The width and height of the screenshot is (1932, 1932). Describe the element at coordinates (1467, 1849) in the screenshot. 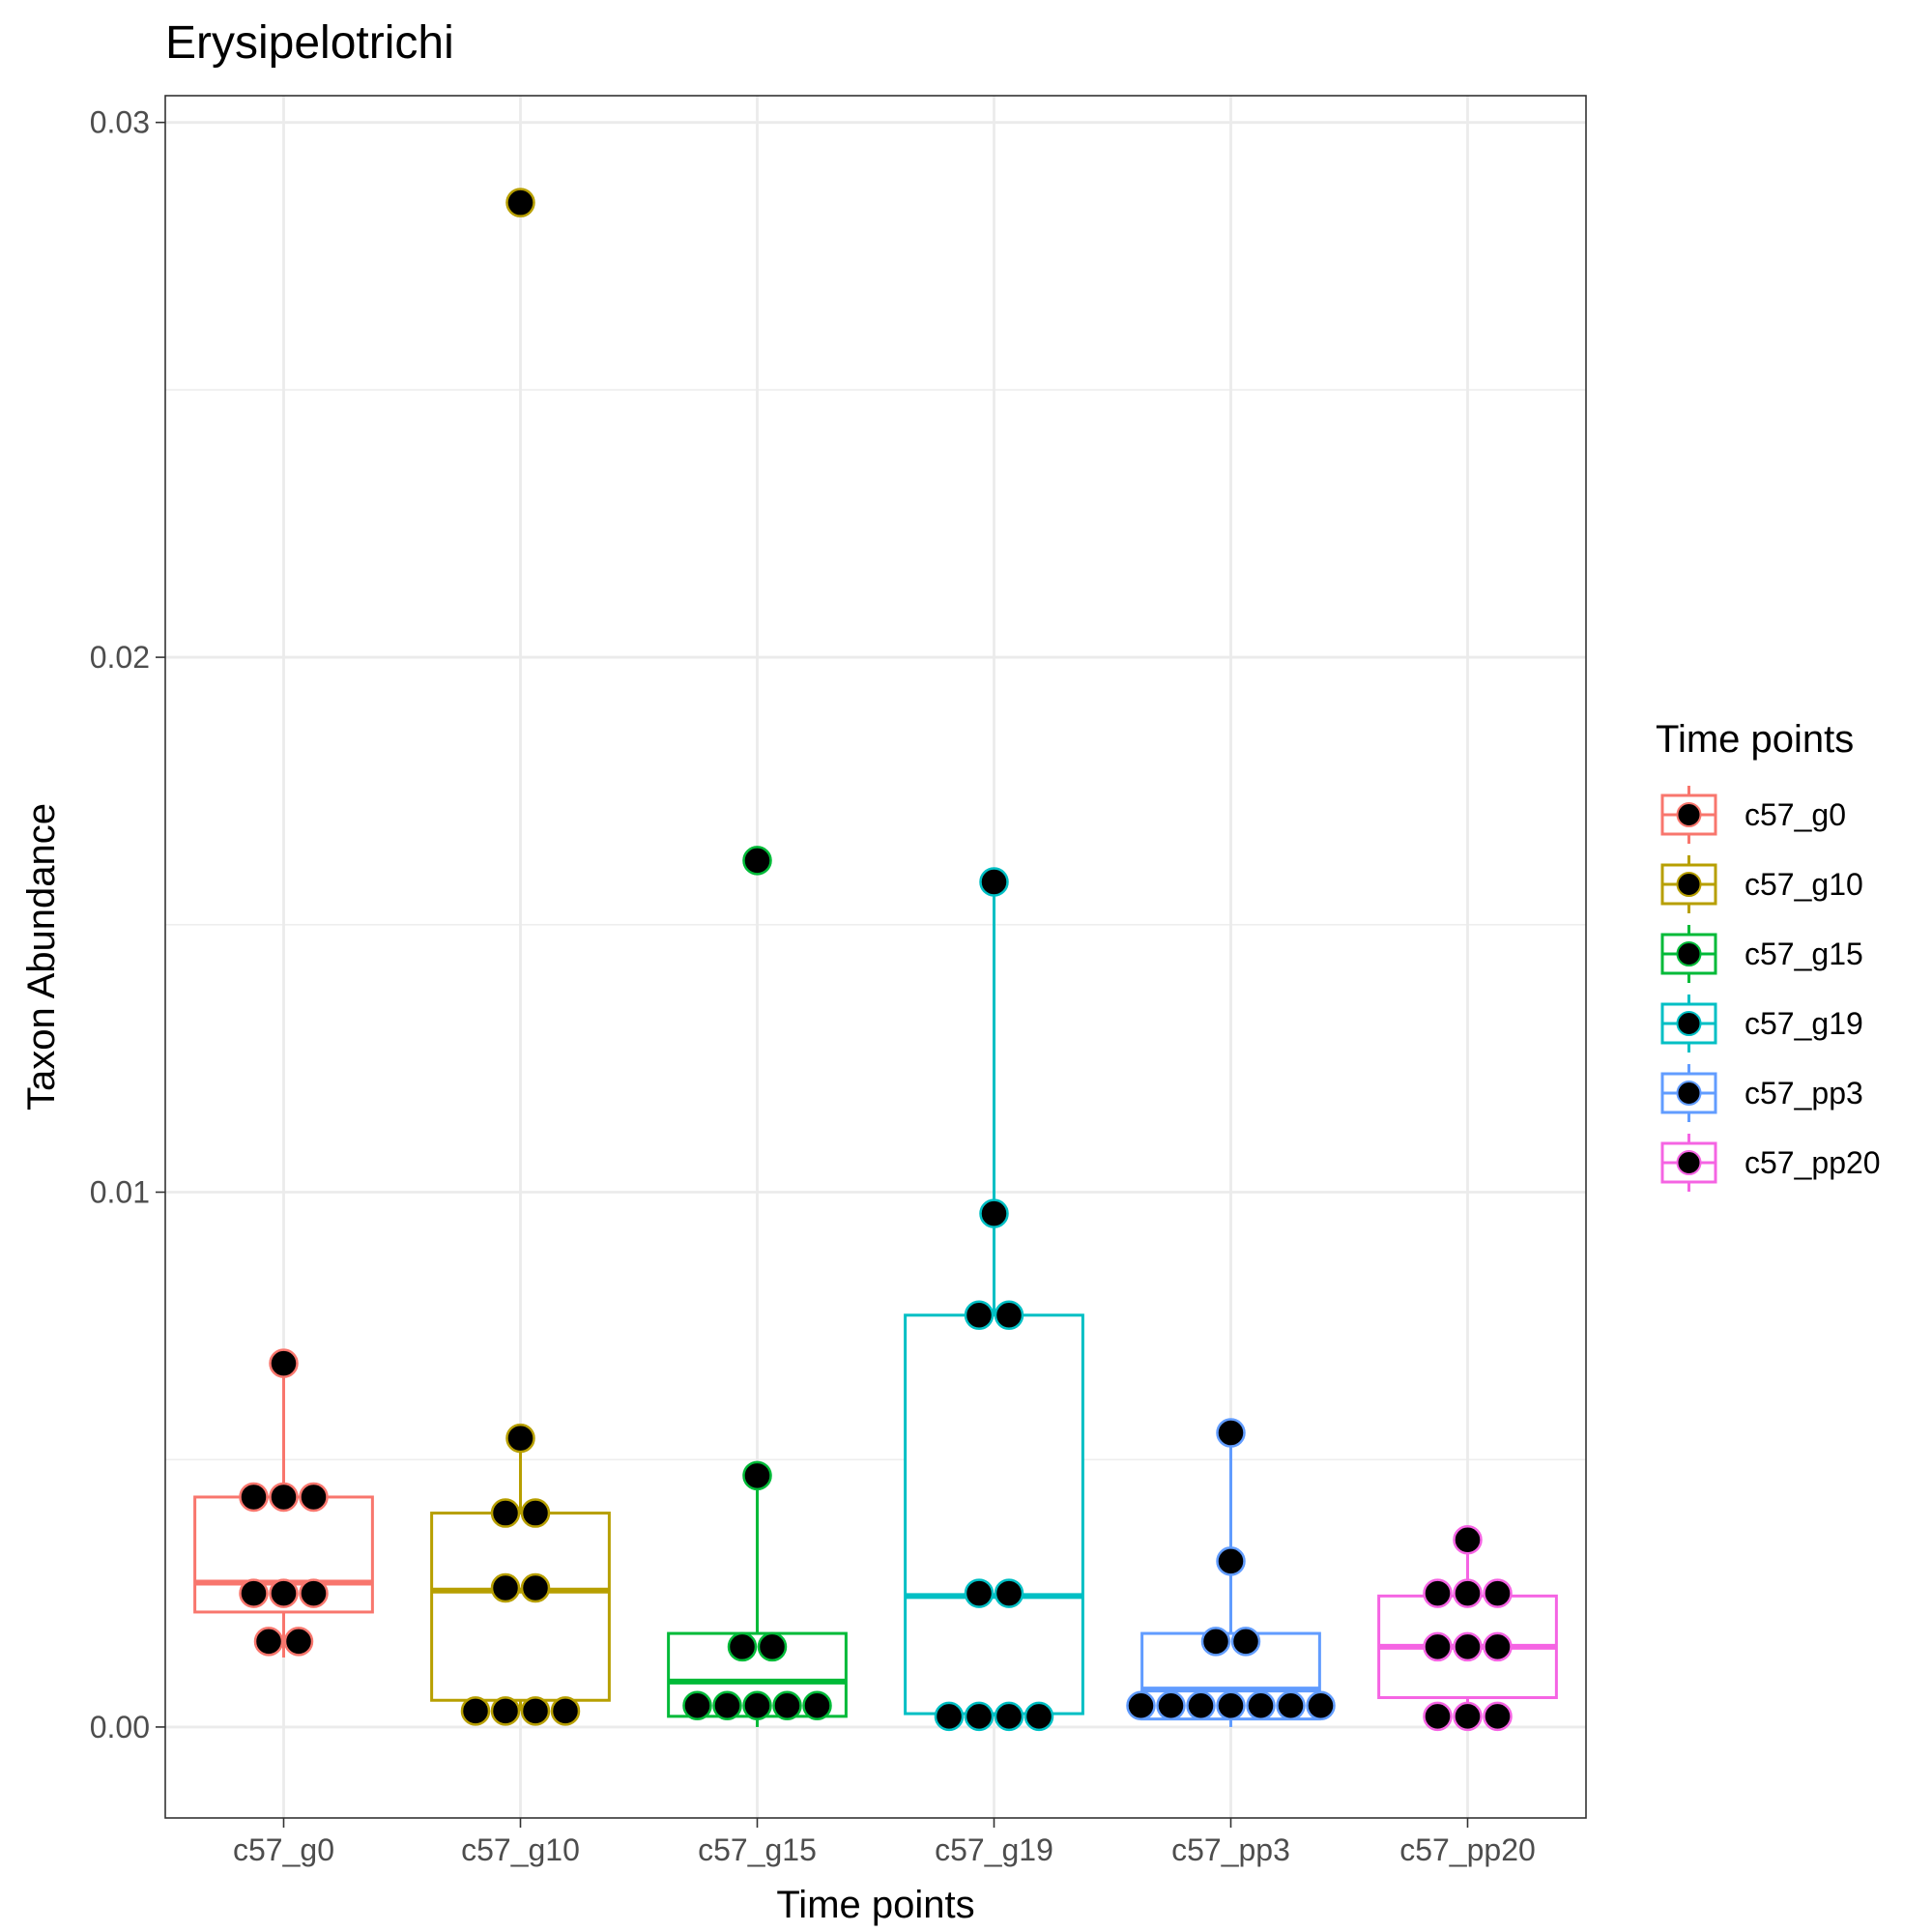

I see `x-tick-label: c57_pp20` at that location.